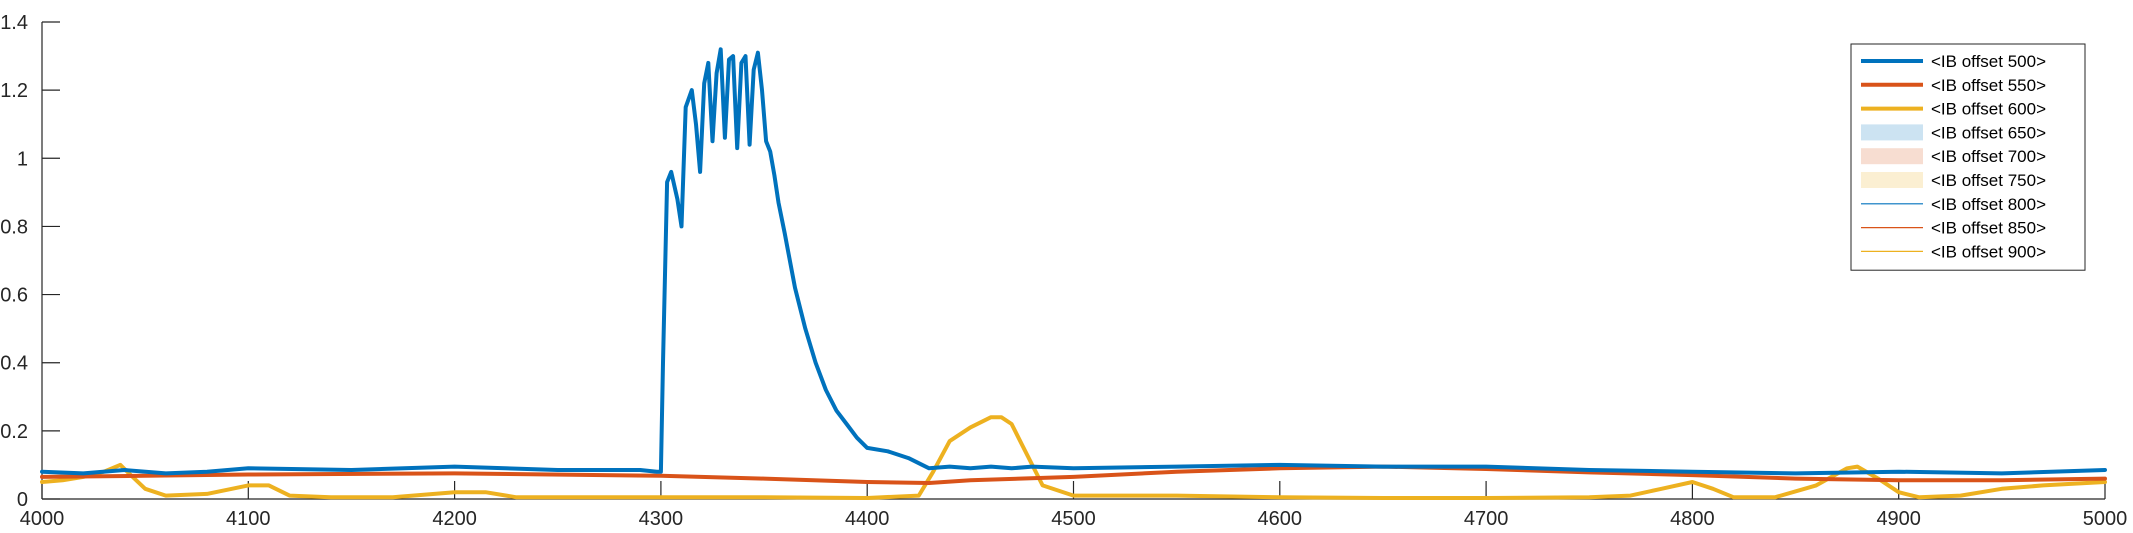 This screenshot has width=2133, height=533. Describe the element at coordinates (14, 91) in the screenshot. I see `y-tick-label: 1.2` at that location.